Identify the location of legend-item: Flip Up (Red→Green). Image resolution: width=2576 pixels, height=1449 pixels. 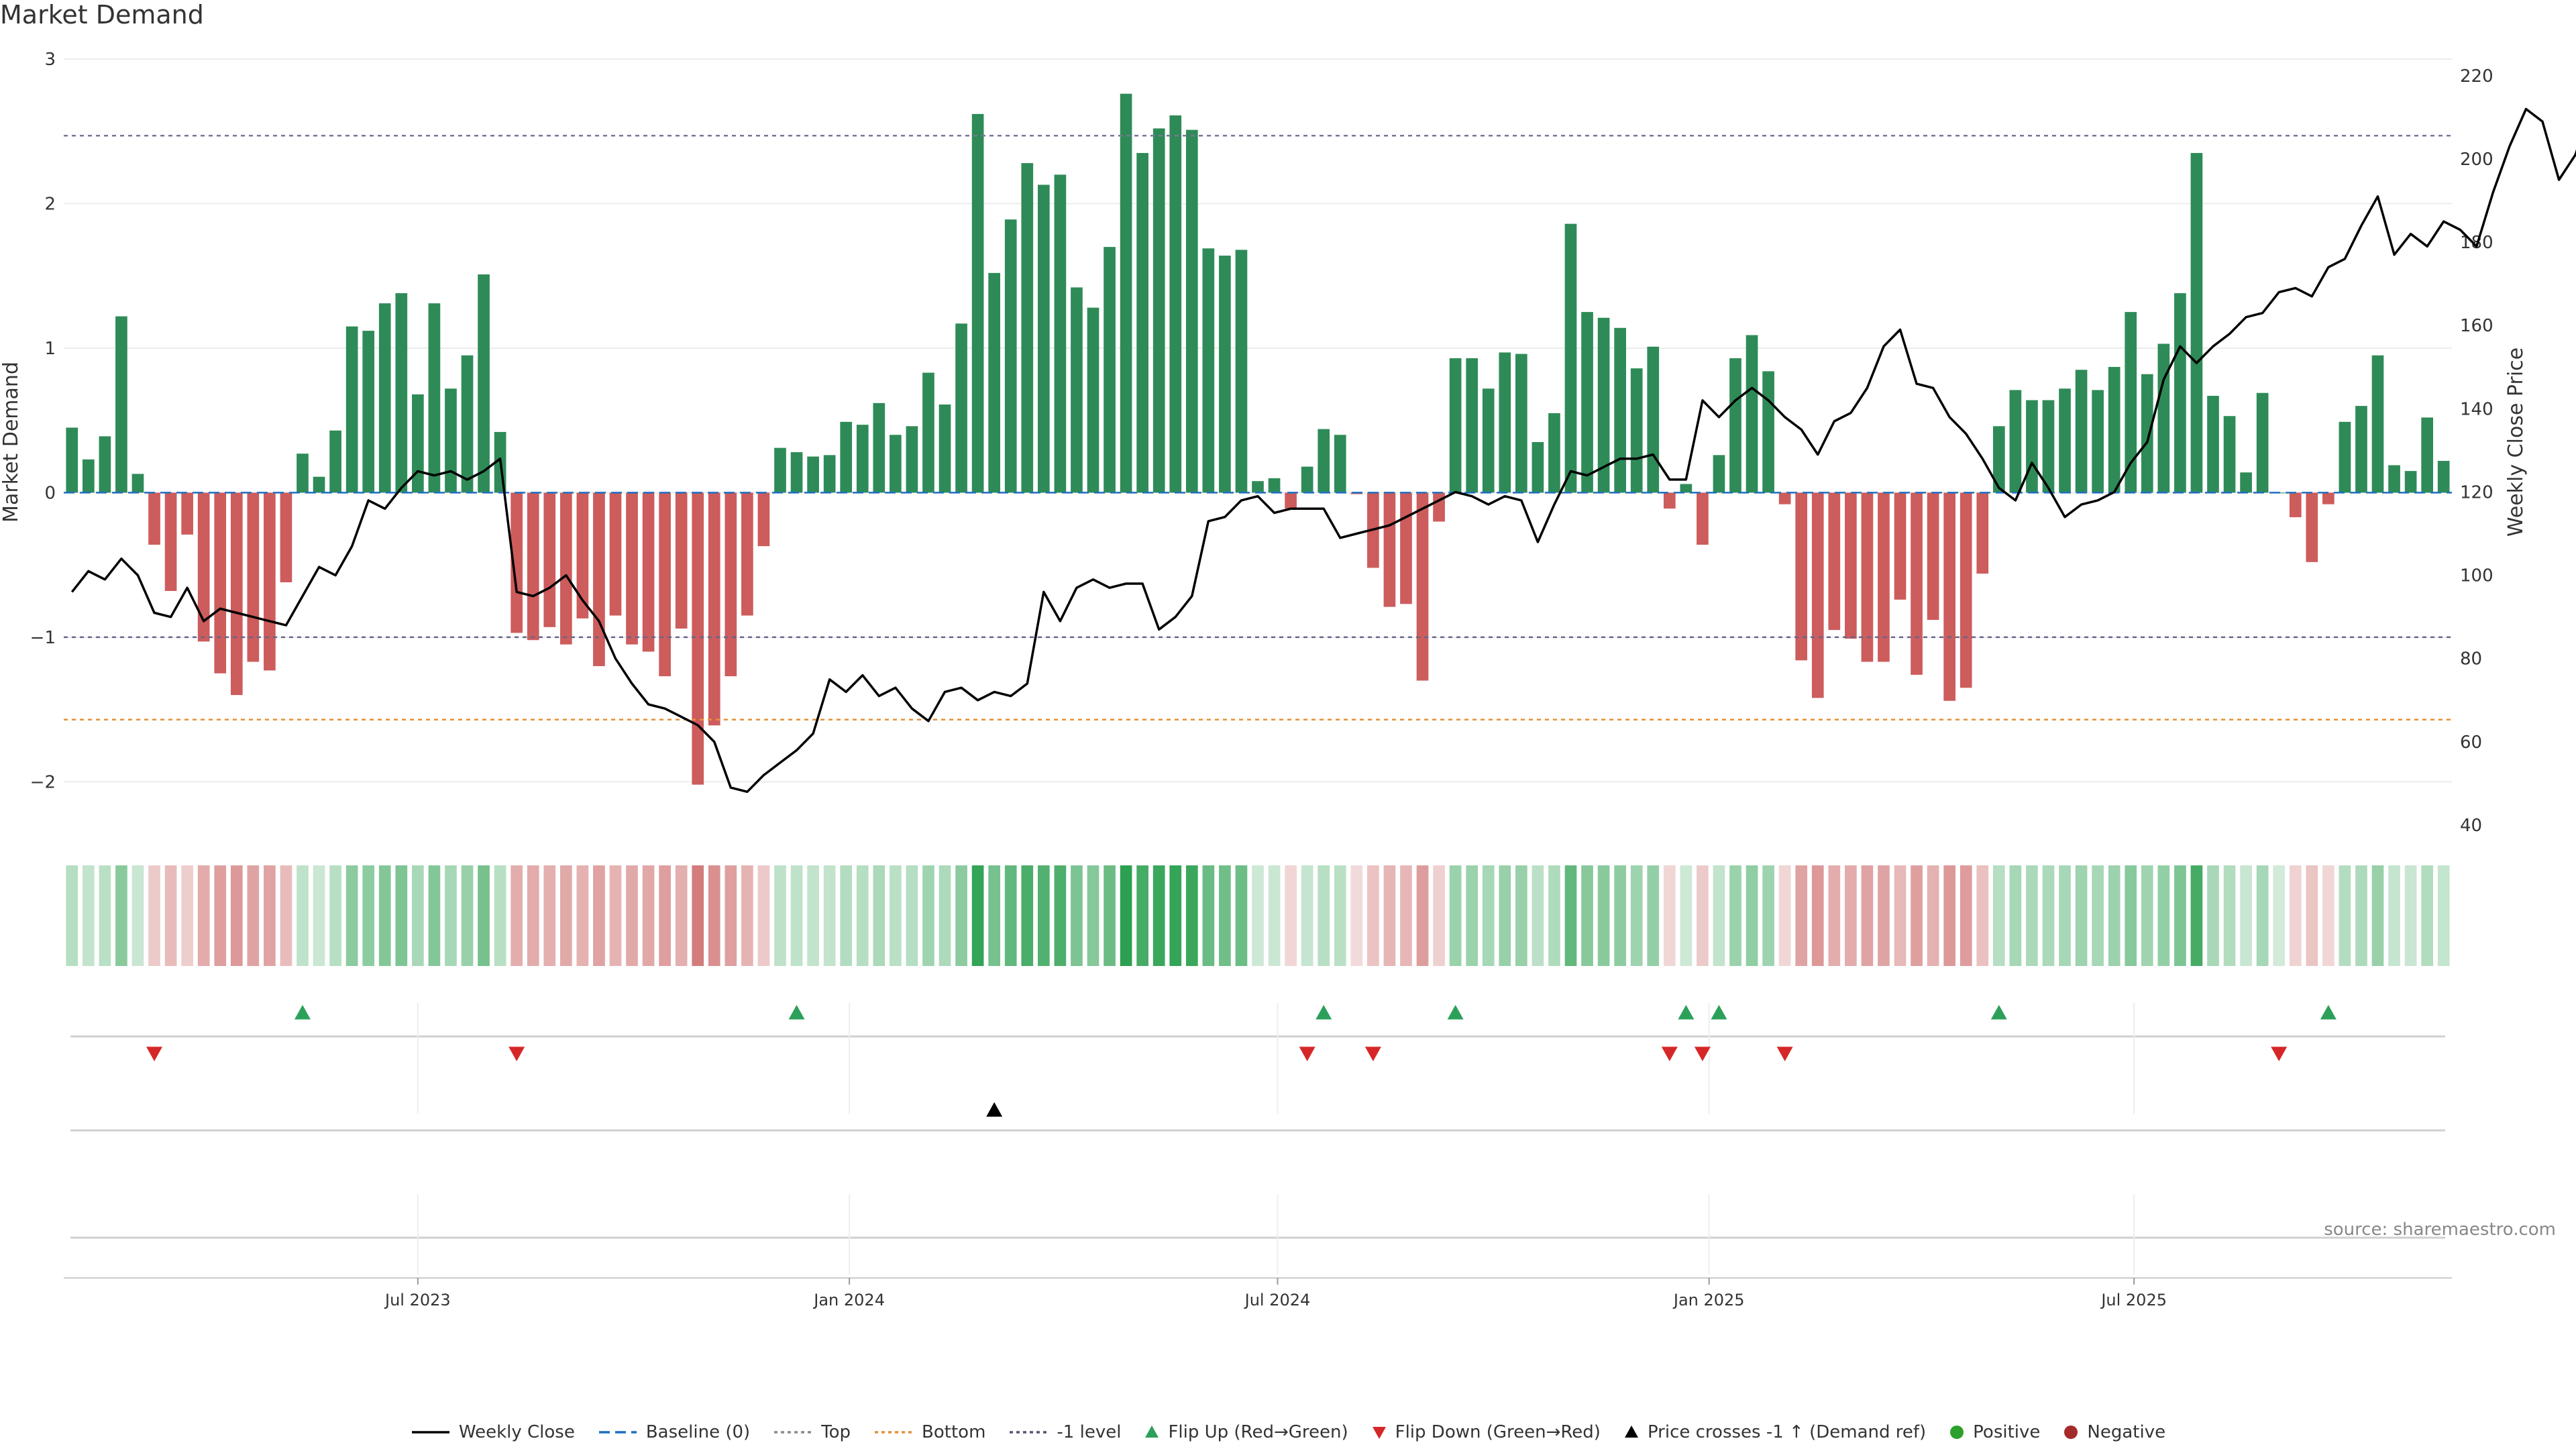
(1246, 1432).